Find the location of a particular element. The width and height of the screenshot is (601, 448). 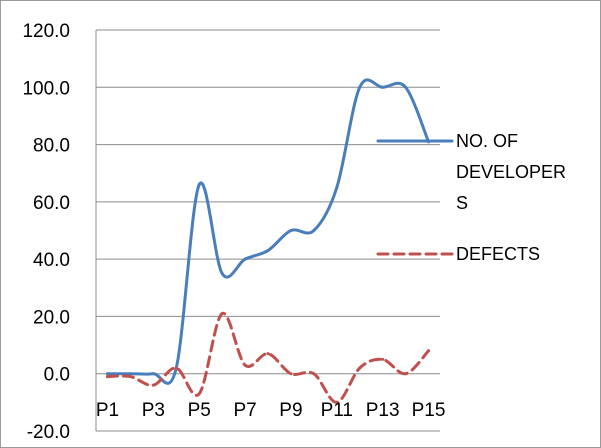

x-tick-label: P7 is located at coordinates (244, 410).